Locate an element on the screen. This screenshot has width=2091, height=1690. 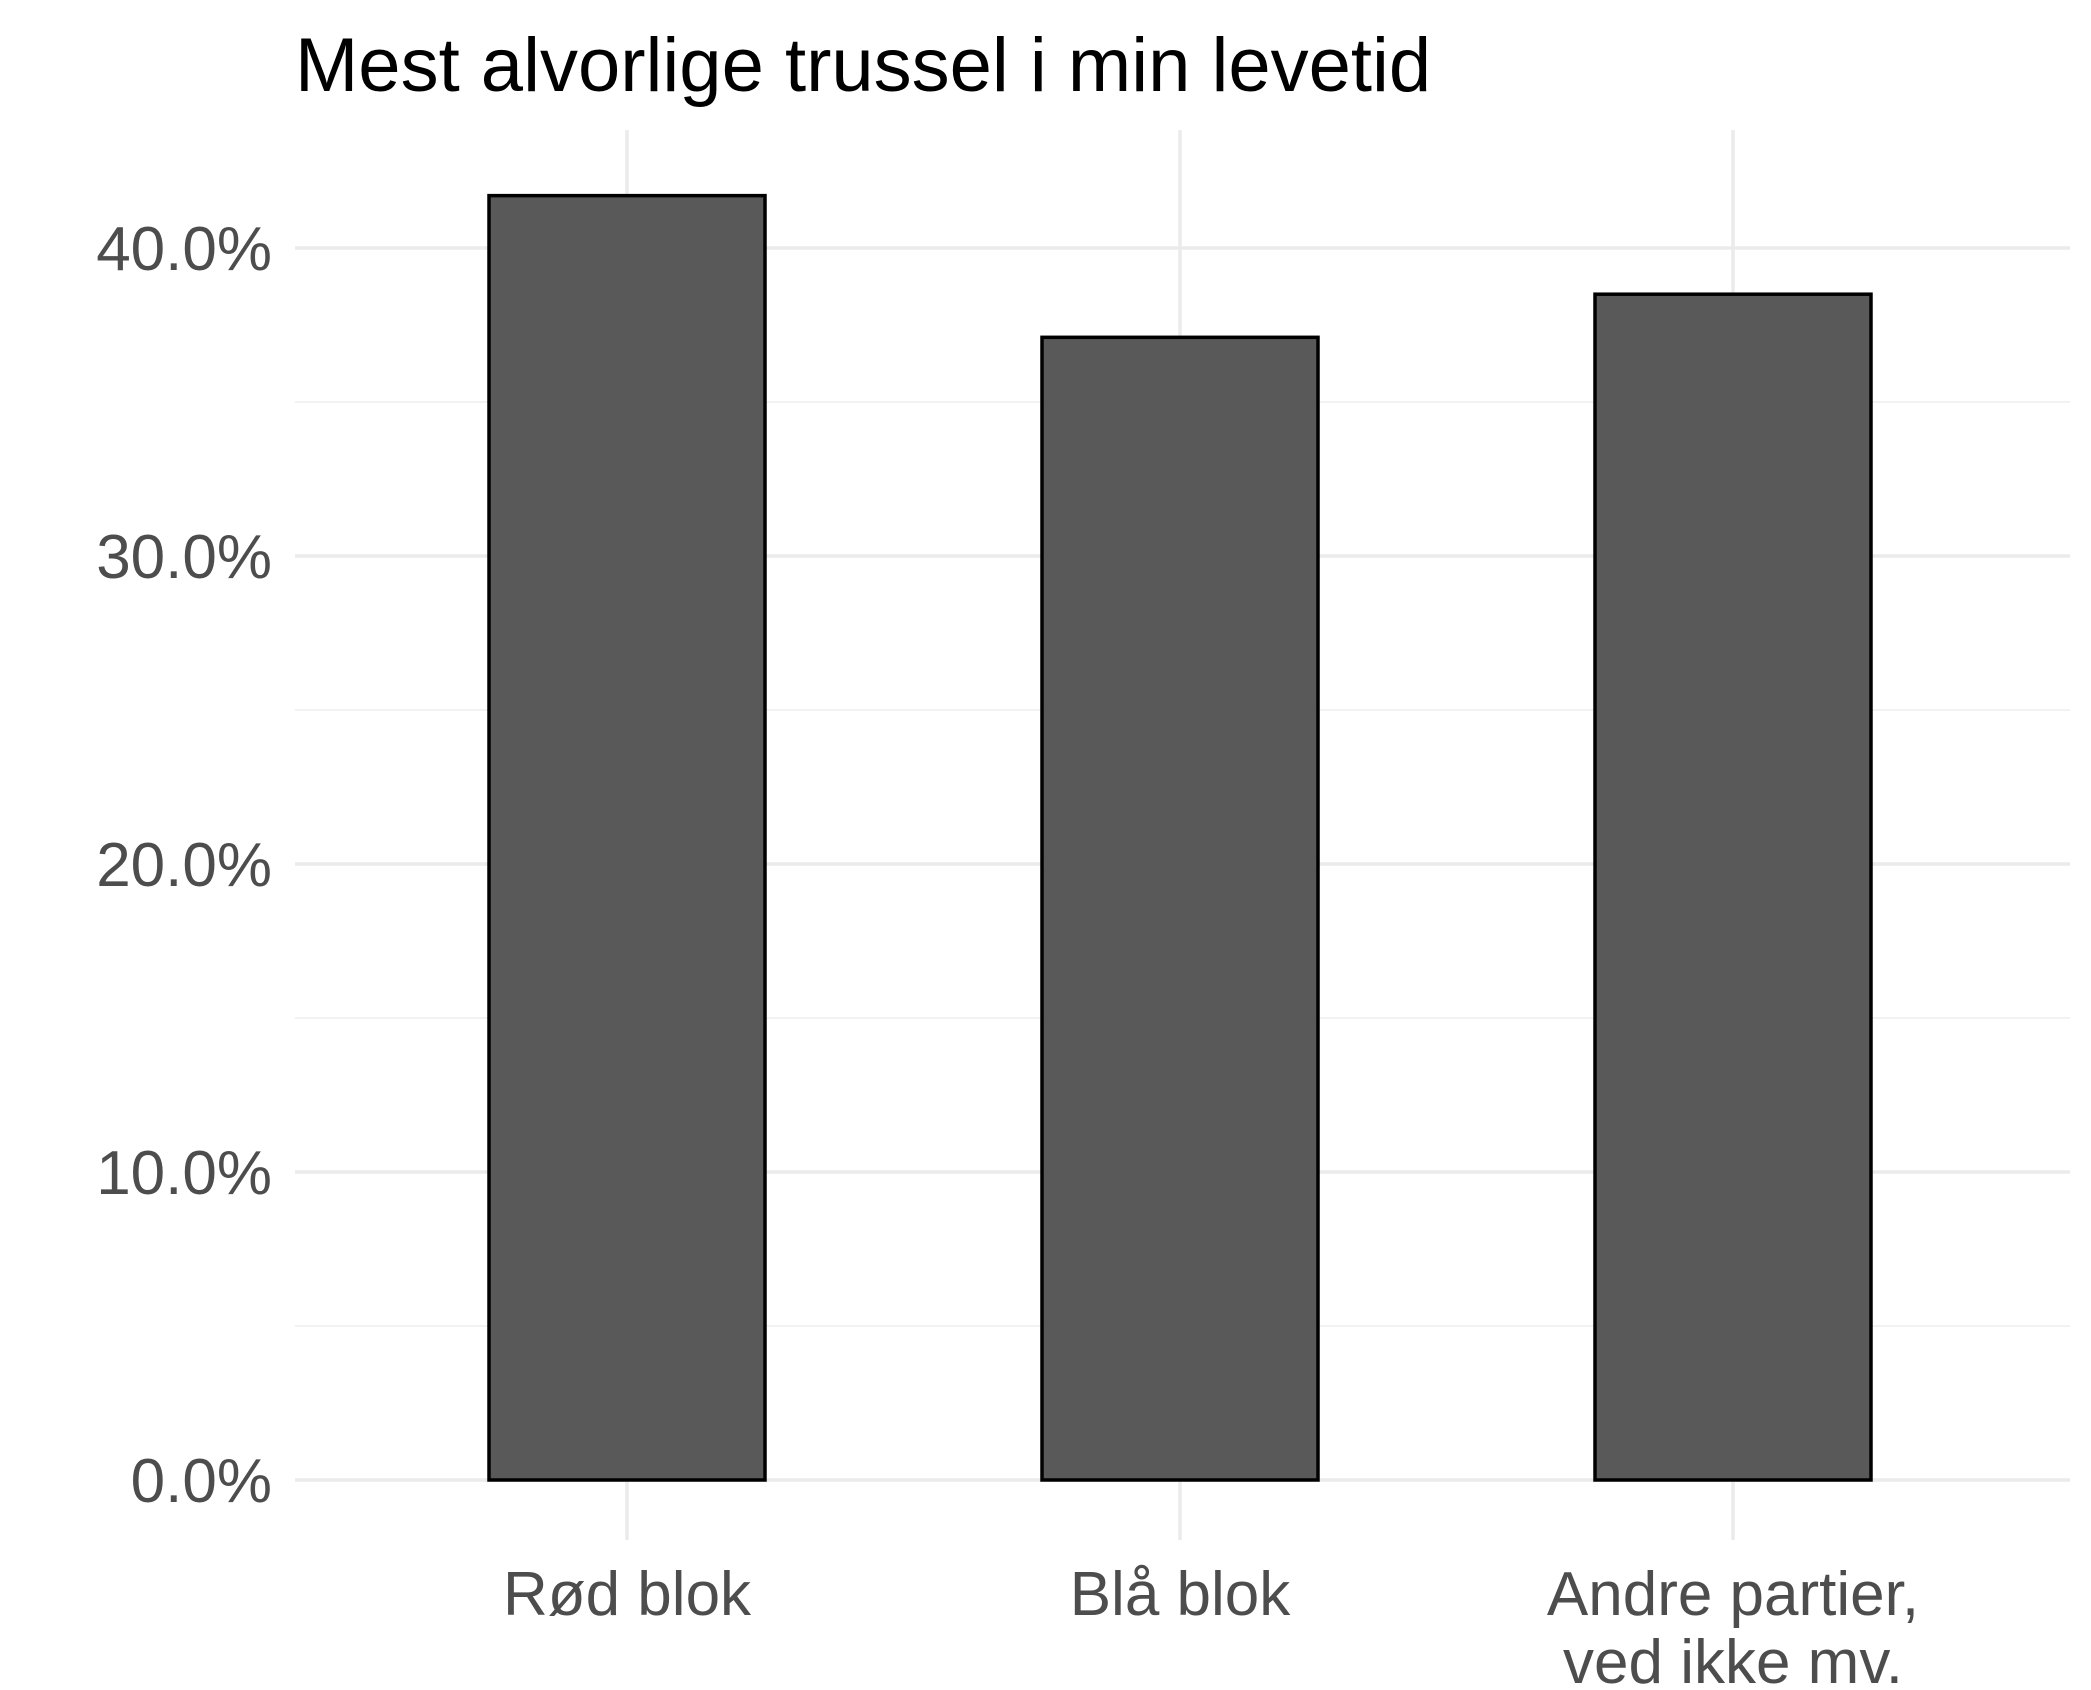
x-tick-label: Andre partier, is located at coordinates (1733, 1594).